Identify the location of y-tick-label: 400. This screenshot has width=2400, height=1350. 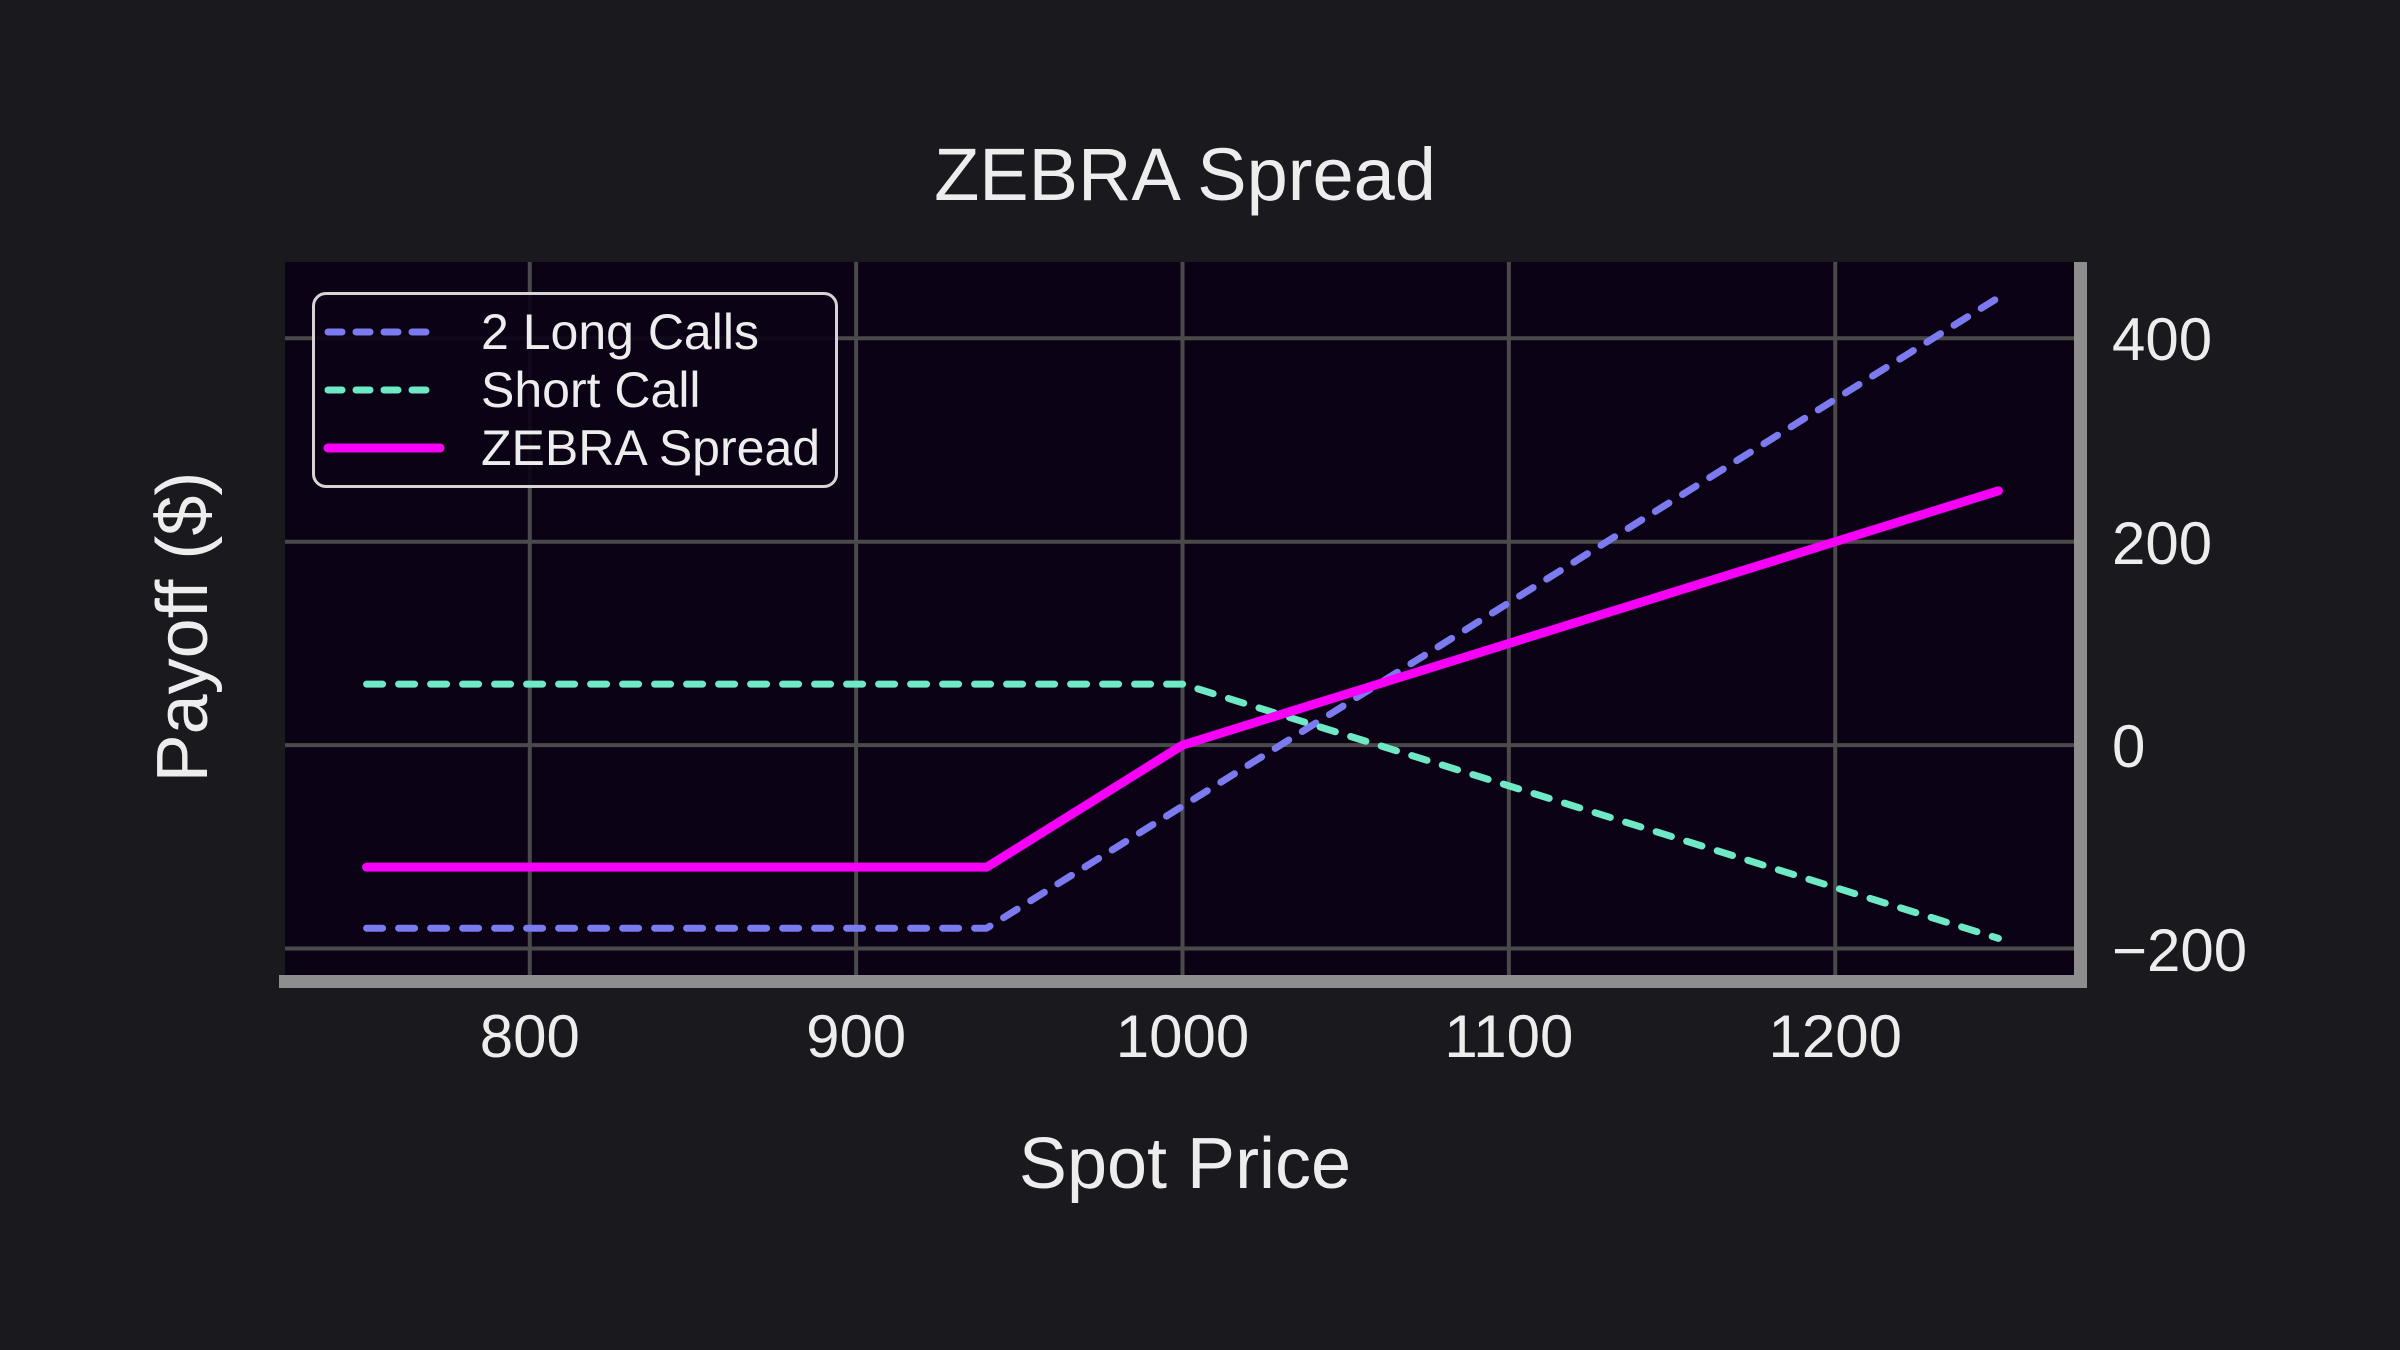
(2162, 340).